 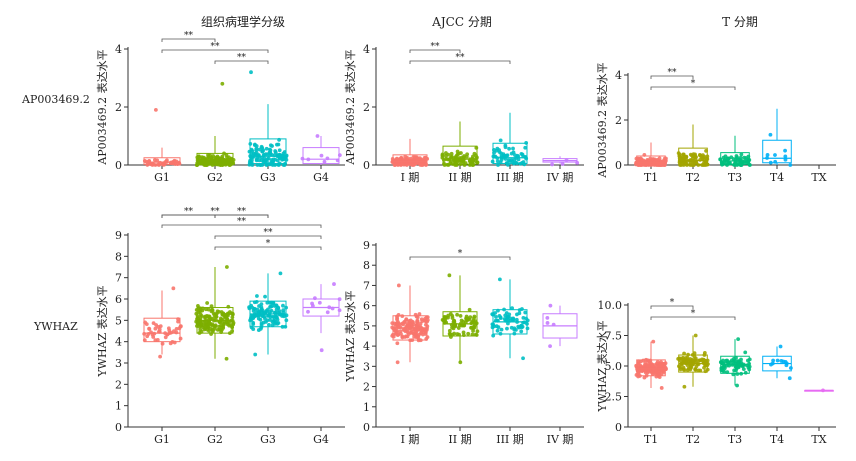 What do you see at coordinates (618, 427) in the screenshot?
I see `y-tick-label: 0` at bounding box center [618, 427].